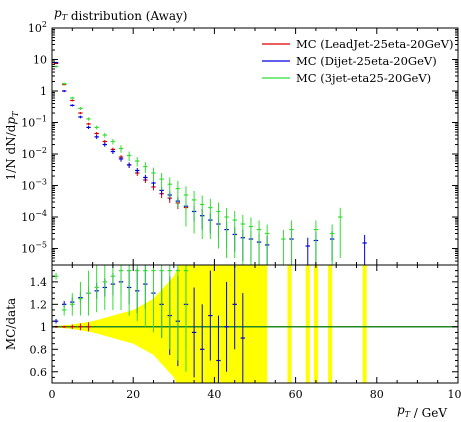 The height and width of the screenshot is (422, 461). I want to click on x-tick-label: 40, so click(214, 394).